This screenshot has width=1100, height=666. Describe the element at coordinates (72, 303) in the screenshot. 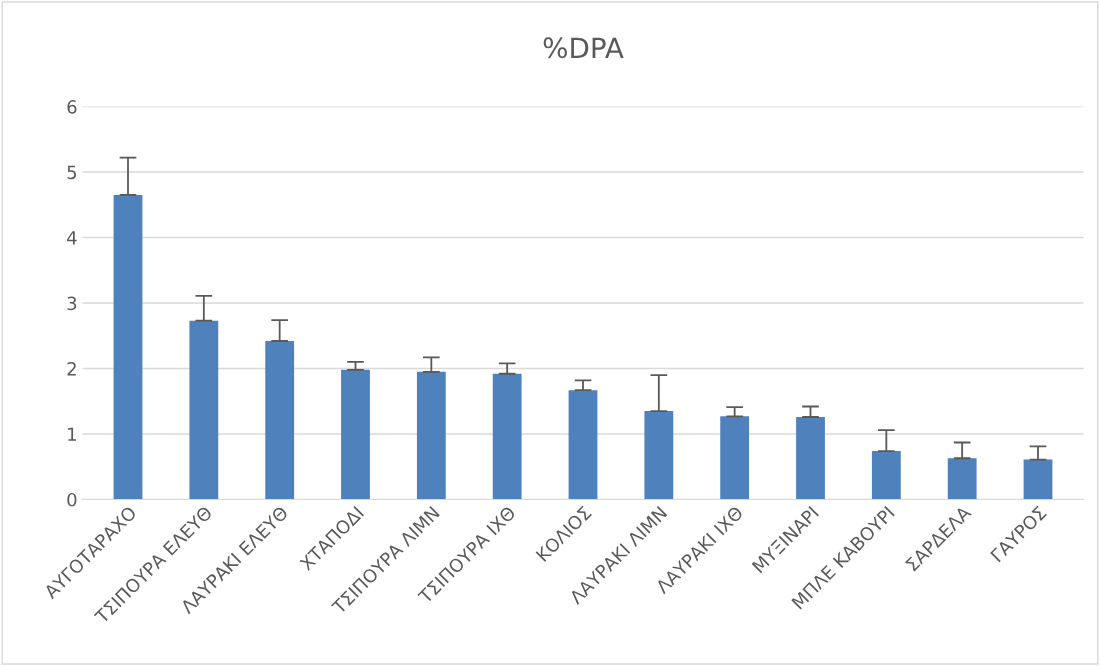

I see `y-tick-label: 3` at that location.